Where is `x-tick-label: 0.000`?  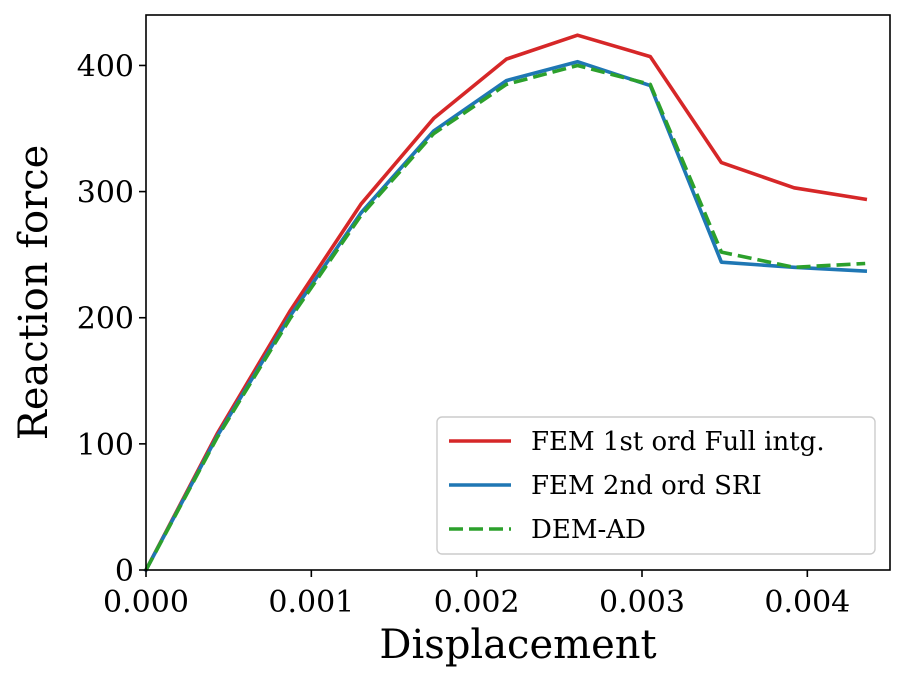 x-tick-label: 0.000 is located at coordinates (146, 602).